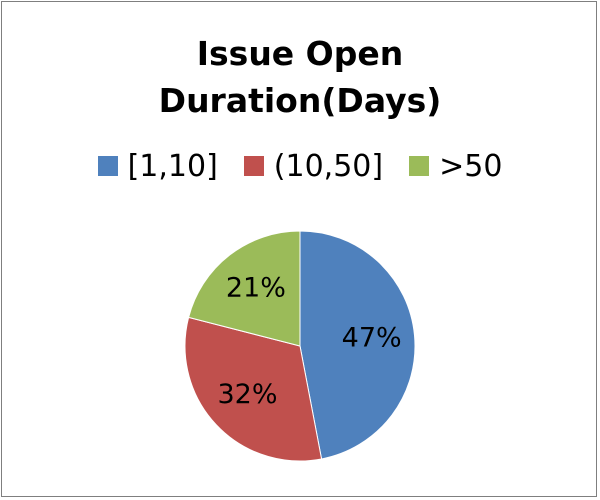  Describe the element at coordinates (328, 166) in the screenshot. I see `legend-label-10-50: (10,50]` at that location.